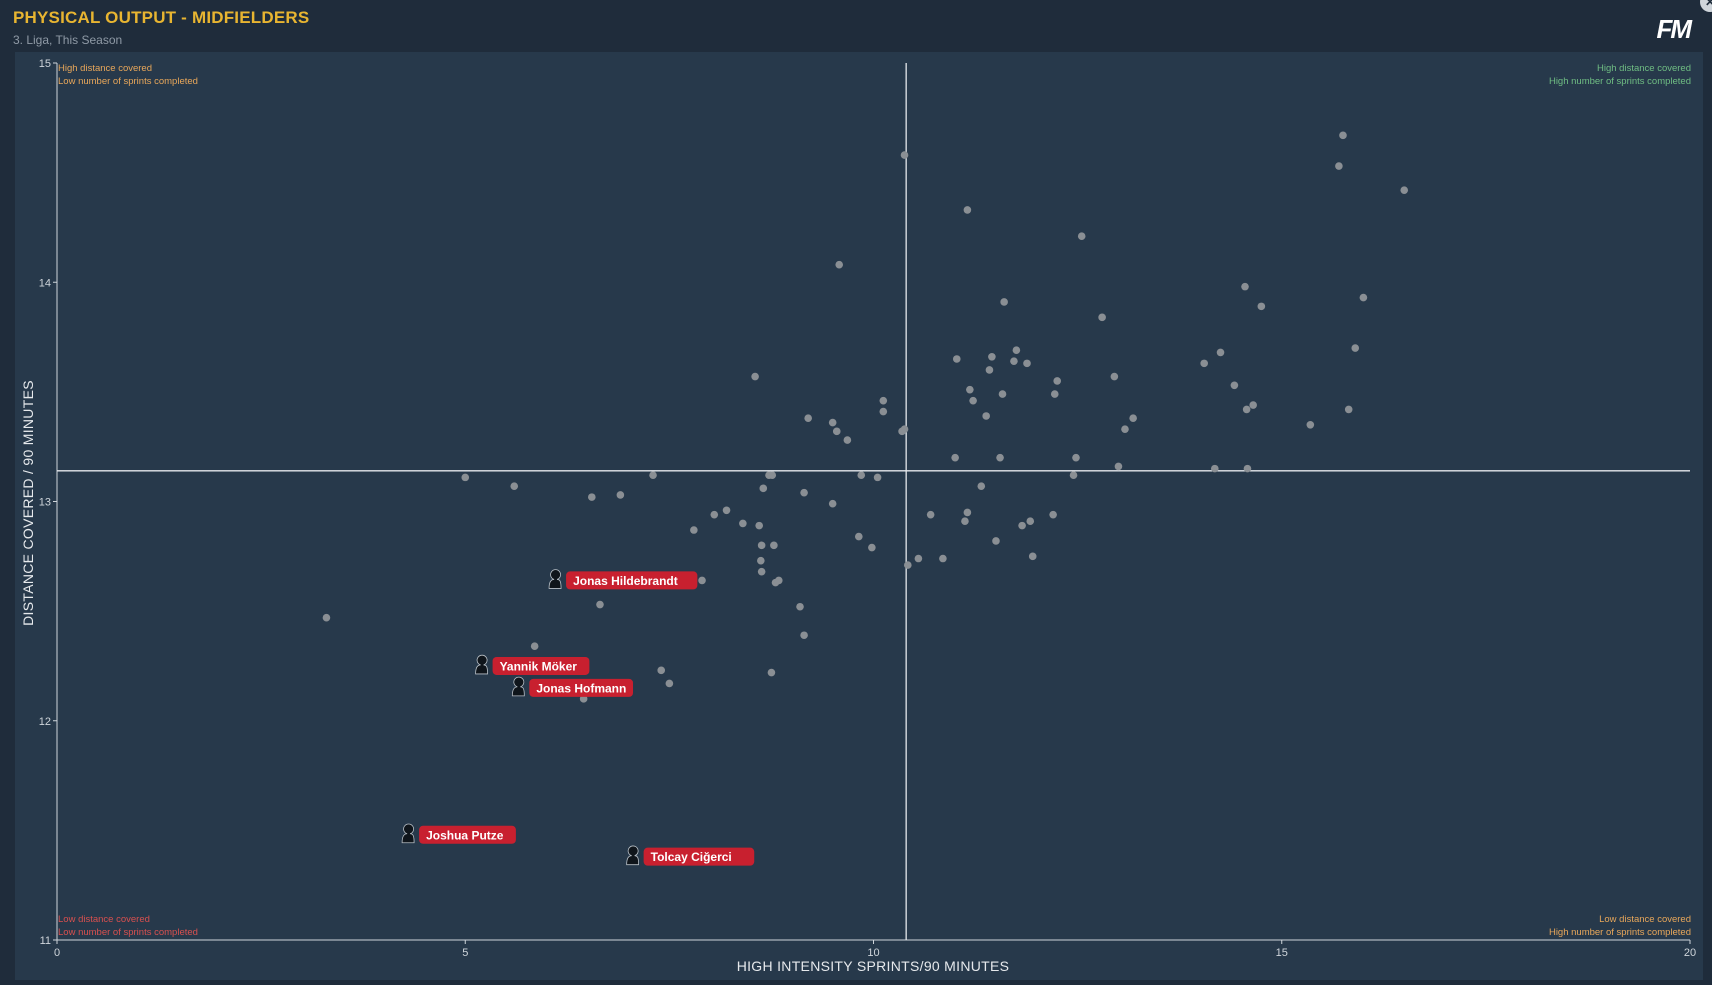 The width and height of the screenshot is (1712, 985). Describe the element at coordinates (532, 664) in the screenshot. I see `highlighted-player: Yannik Möker` at that location.